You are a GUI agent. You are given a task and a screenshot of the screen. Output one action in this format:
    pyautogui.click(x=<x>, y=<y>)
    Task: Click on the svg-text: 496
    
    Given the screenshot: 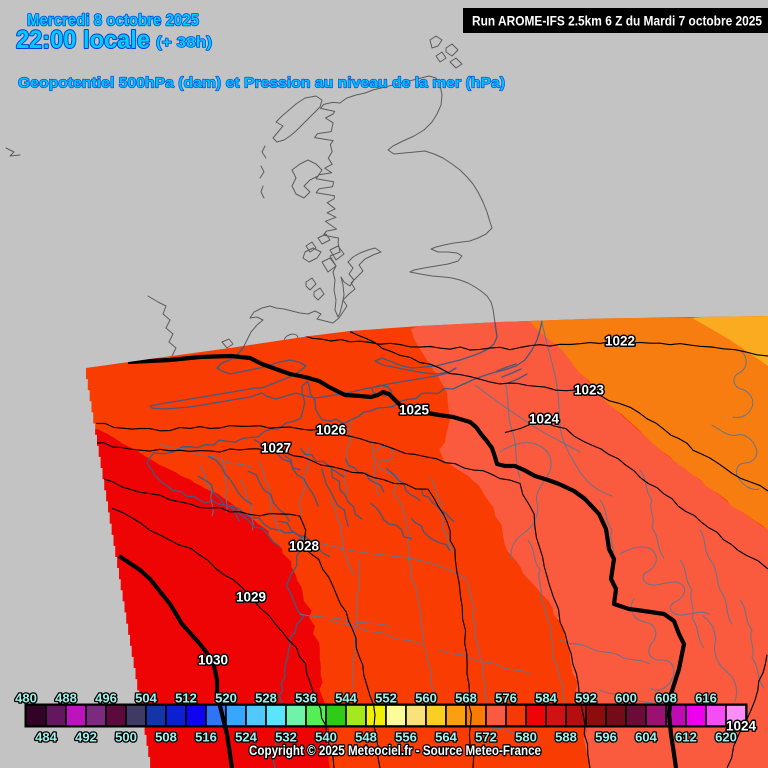 What is the action you would take?
    pyautogui.click(x=106, y=698)
    